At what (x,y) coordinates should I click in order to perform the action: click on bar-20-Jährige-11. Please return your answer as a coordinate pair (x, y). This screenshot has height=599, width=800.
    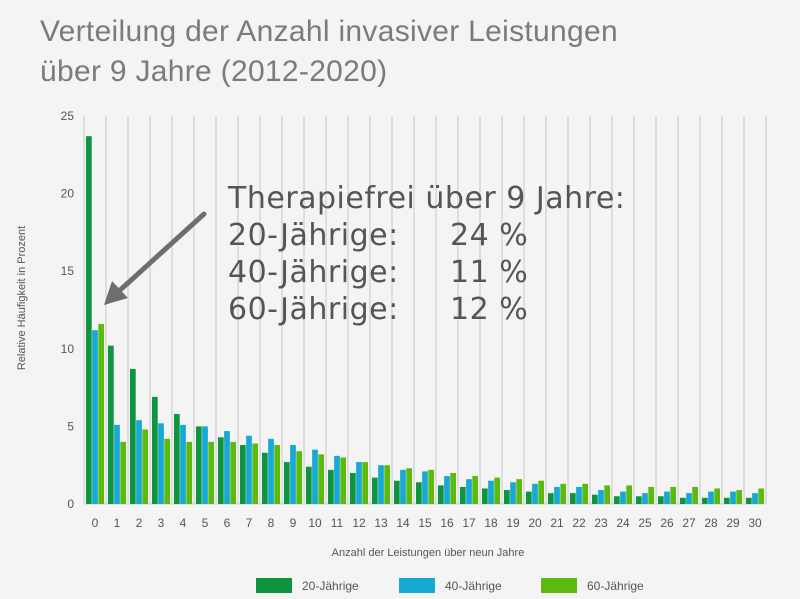
    Looking at the image, I should click on (330, 486).